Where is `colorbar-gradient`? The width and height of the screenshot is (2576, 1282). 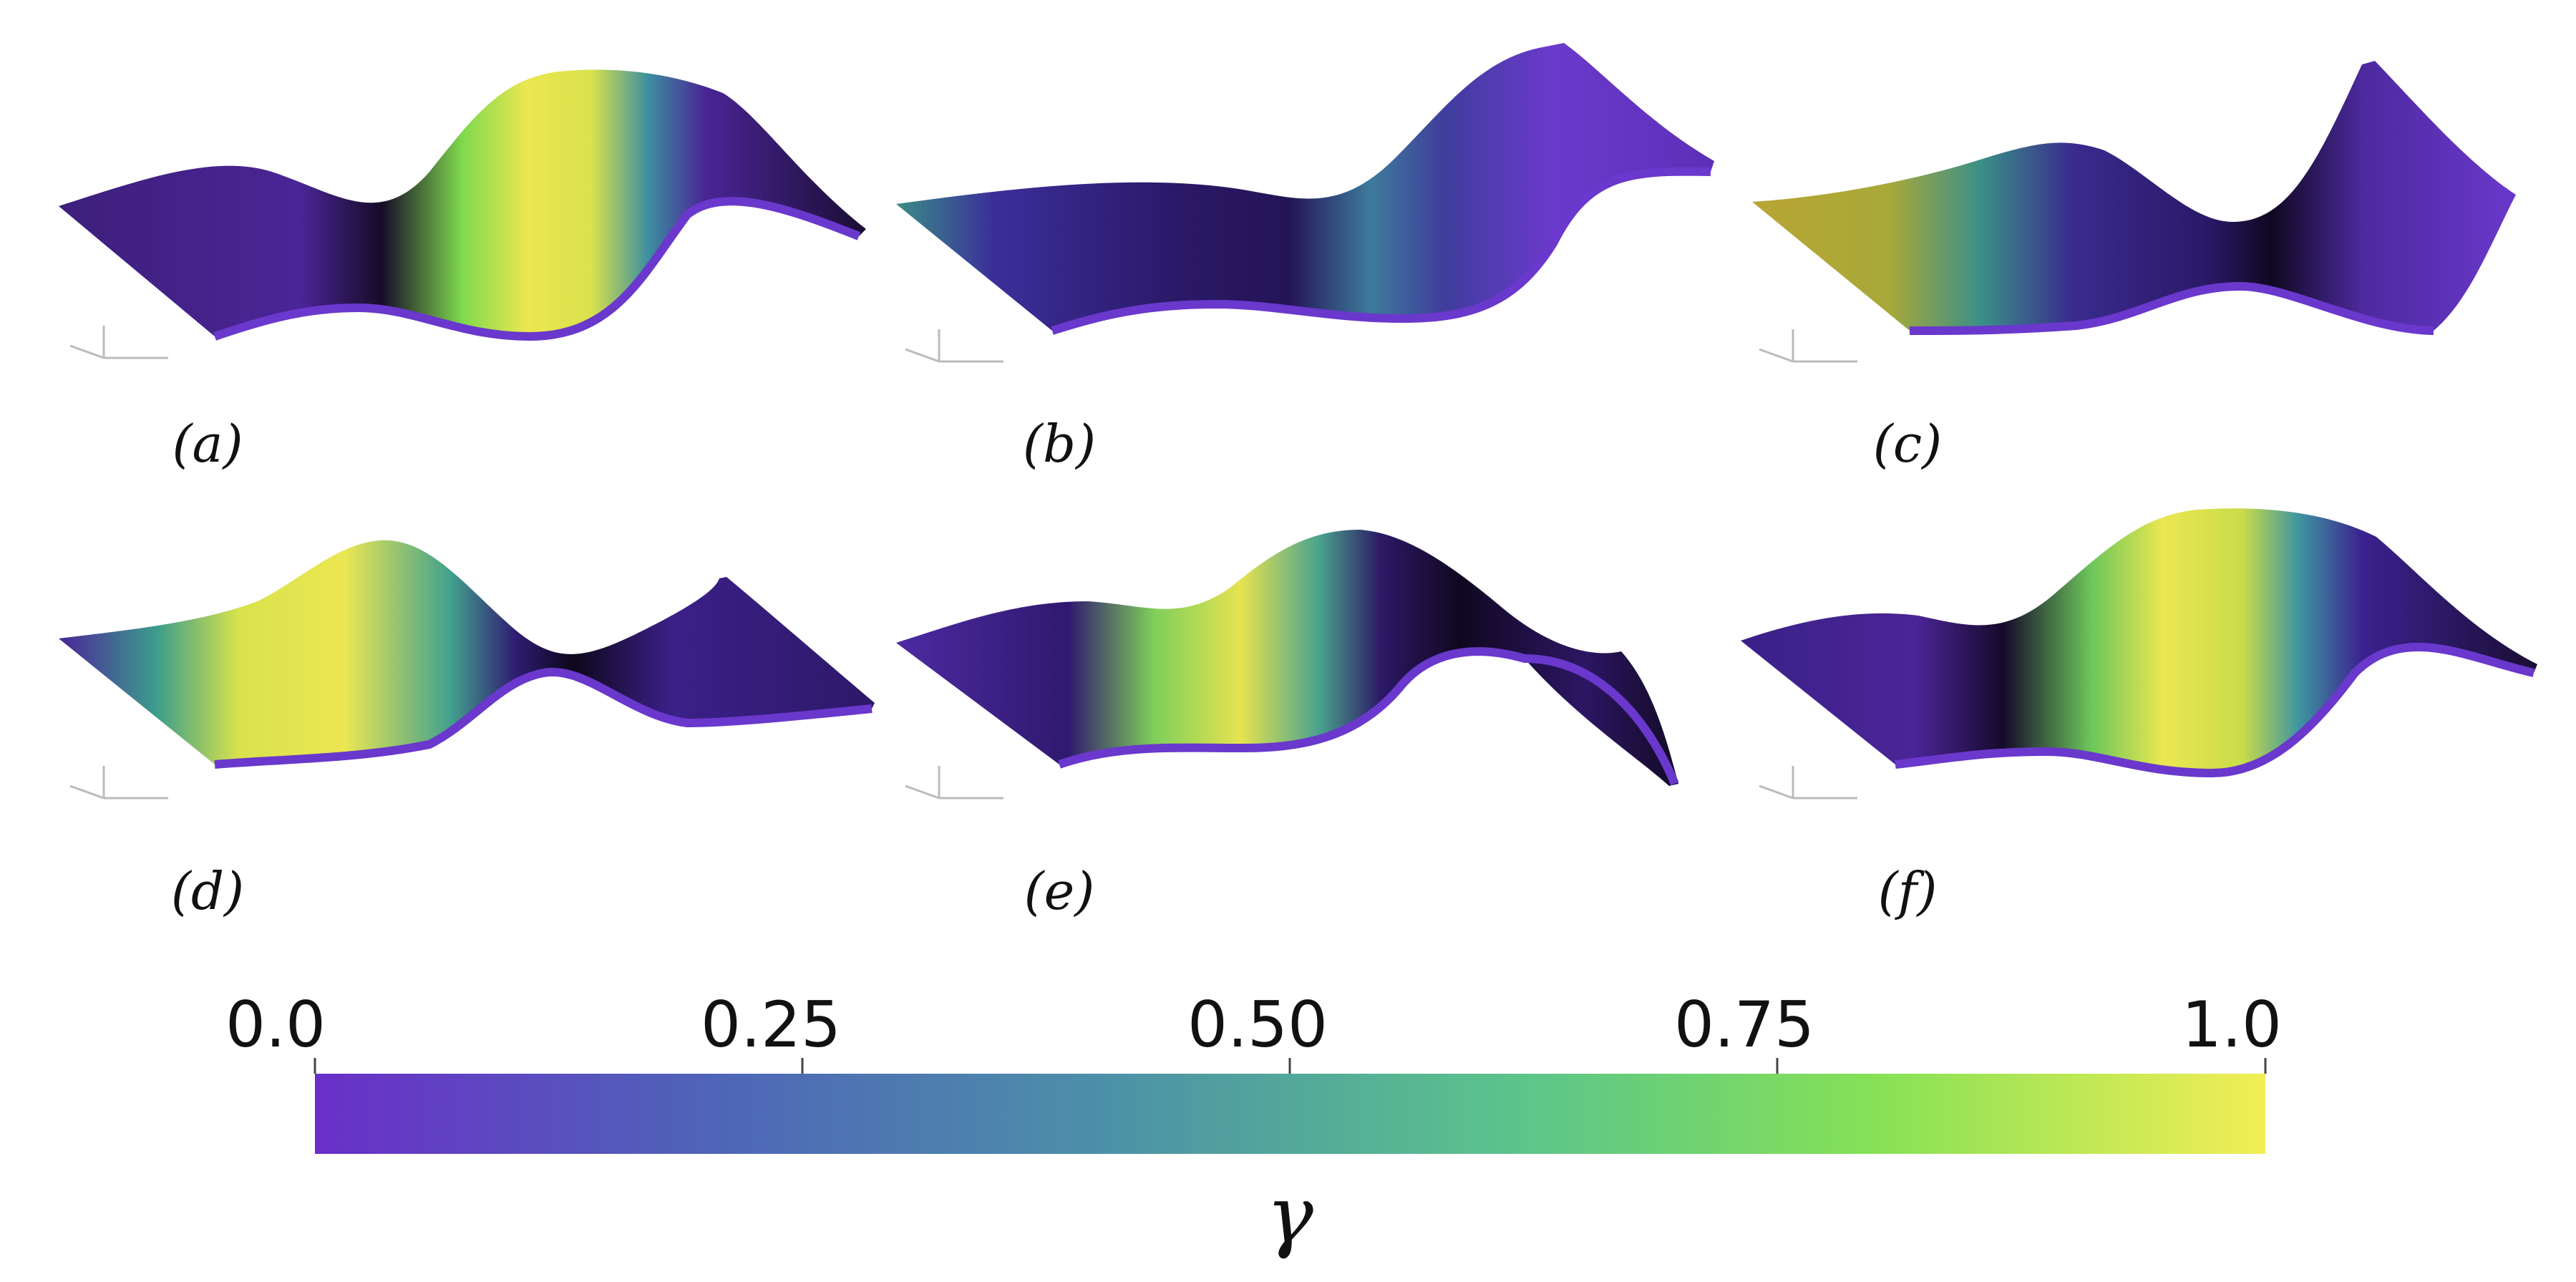
colorbar-gradient is located at coordinates (1290, 1114).